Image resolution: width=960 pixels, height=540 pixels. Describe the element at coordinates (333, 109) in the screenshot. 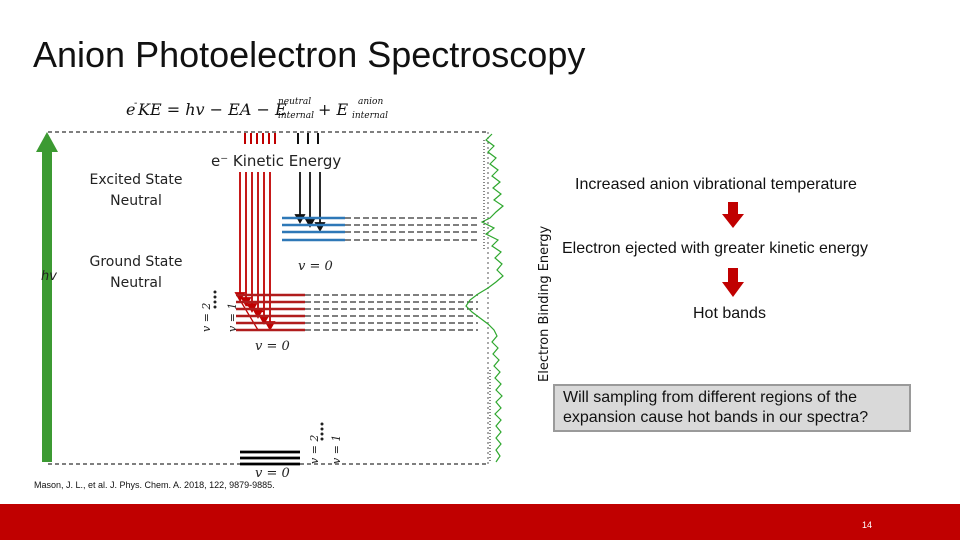

I see `svg-text: + E` at that location.